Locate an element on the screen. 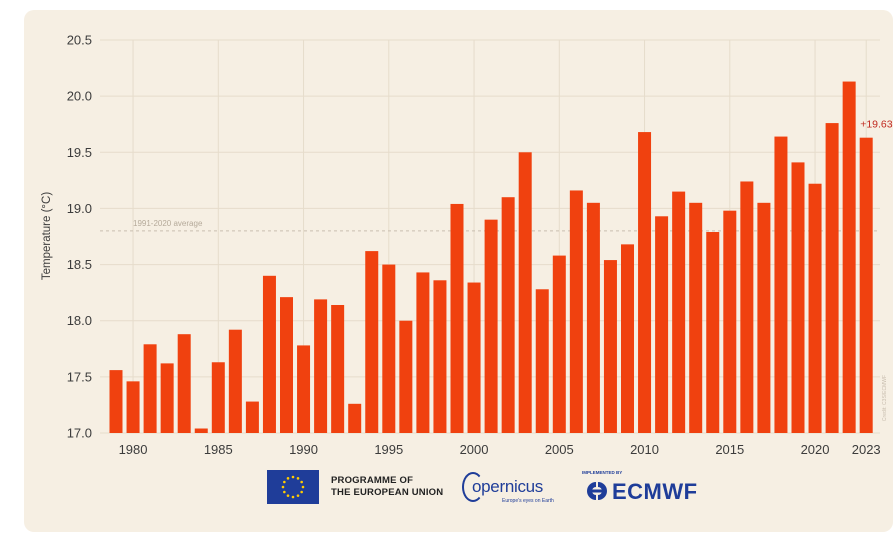  average-label: 1991-2020 average is located at coordinates (168, 223).